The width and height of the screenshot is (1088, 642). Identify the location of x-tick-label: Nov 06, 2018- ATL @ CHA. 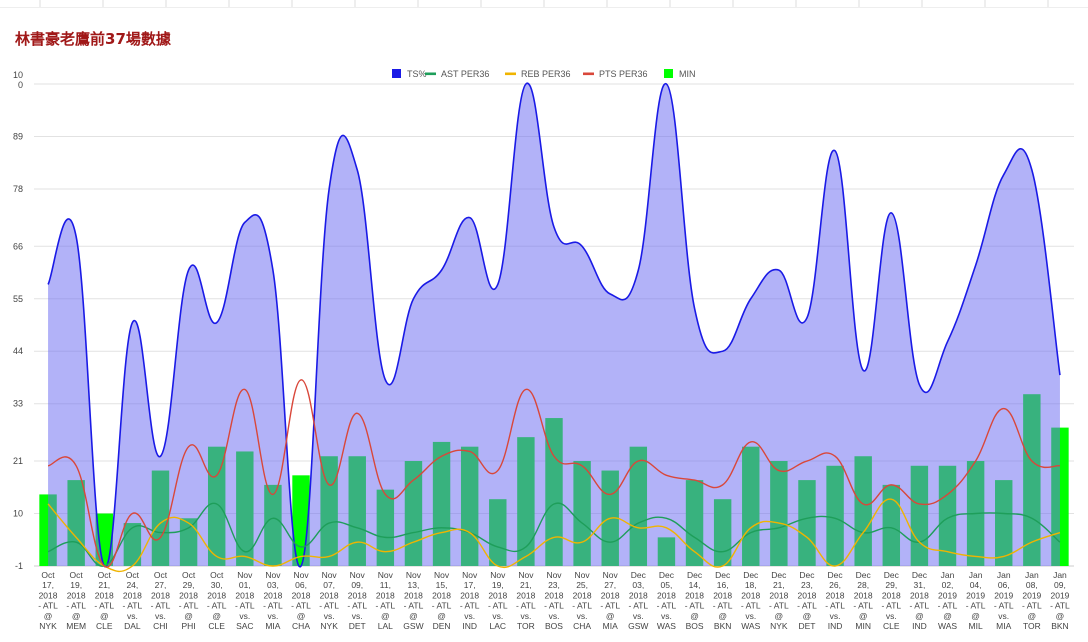
(301, 600).